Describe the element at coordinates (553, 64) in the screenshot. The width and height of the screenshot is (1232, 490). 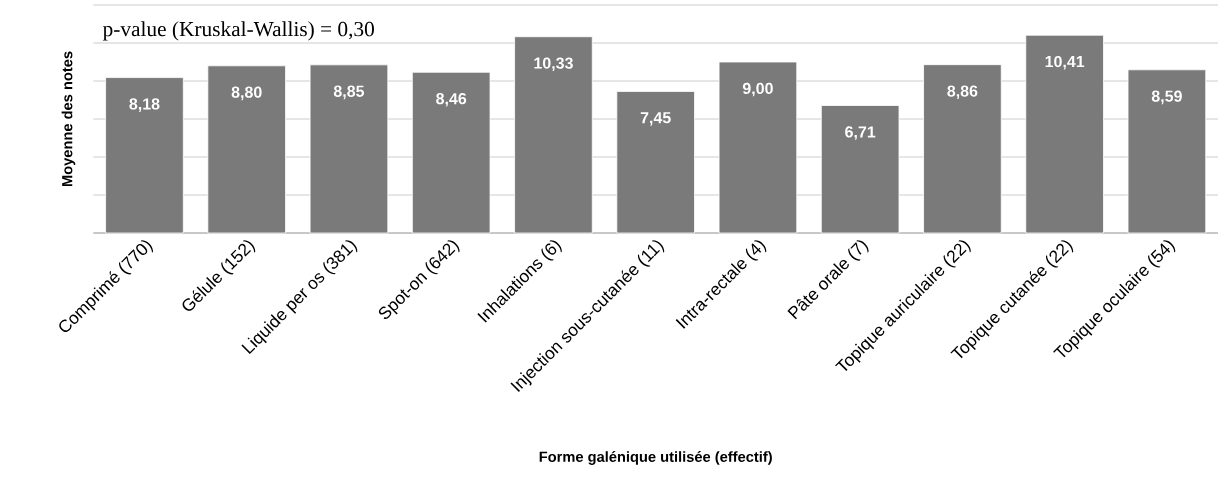
I see `data-label: 10,33` at that location.